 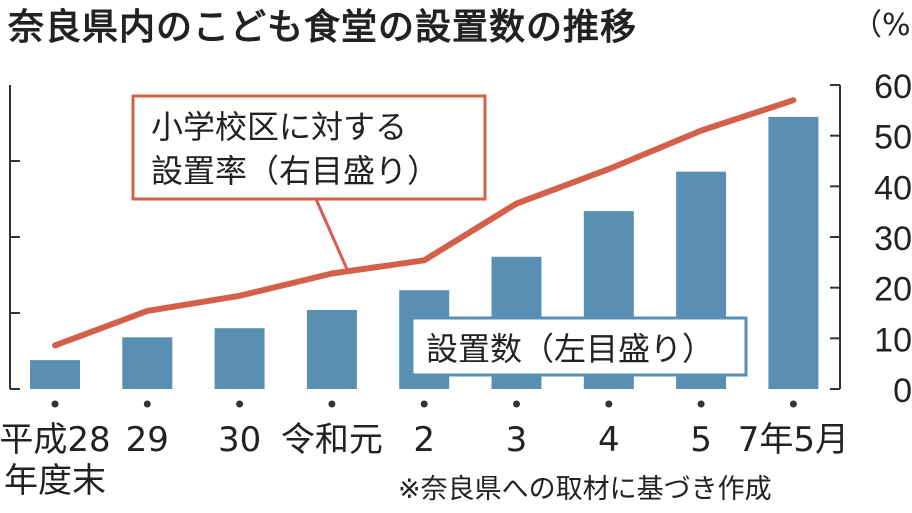 I want to click on x-tick-label: 2, so click(x=424, y=440).